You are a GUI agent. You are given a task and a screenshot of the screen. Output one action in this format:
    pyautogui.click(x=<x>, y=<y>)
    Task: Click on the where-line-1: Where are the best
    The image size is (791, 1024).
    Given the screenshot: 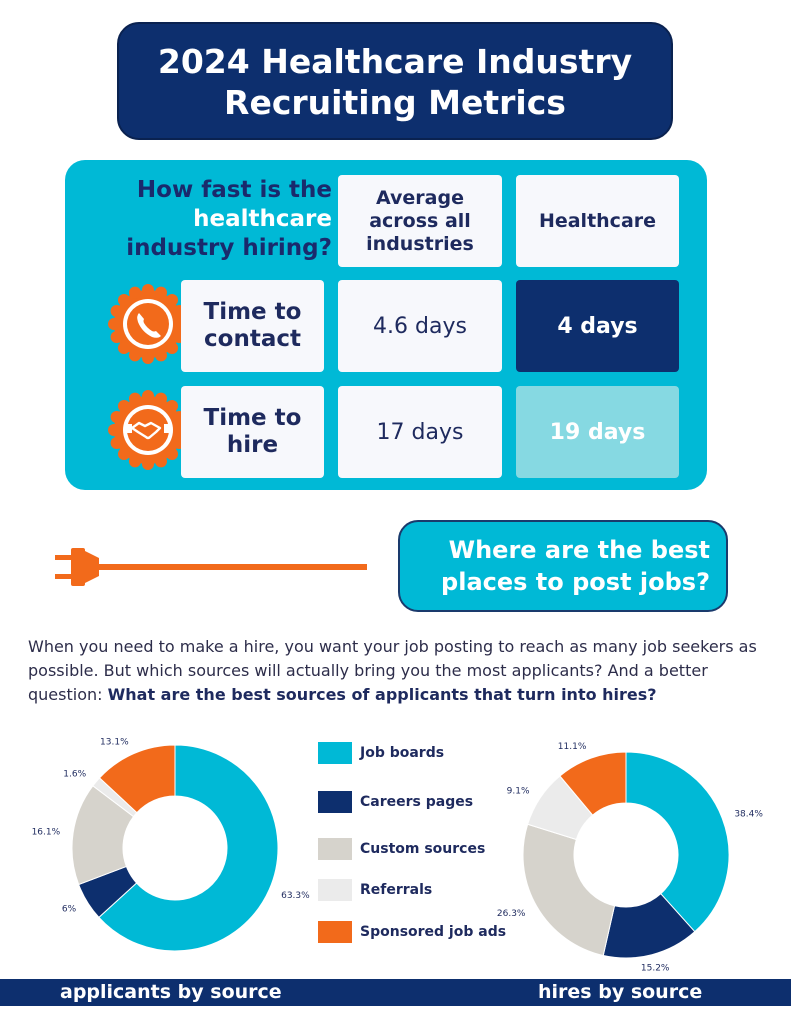 What is the action you would take?
    pyautogui.click(x=579, y=550)
    